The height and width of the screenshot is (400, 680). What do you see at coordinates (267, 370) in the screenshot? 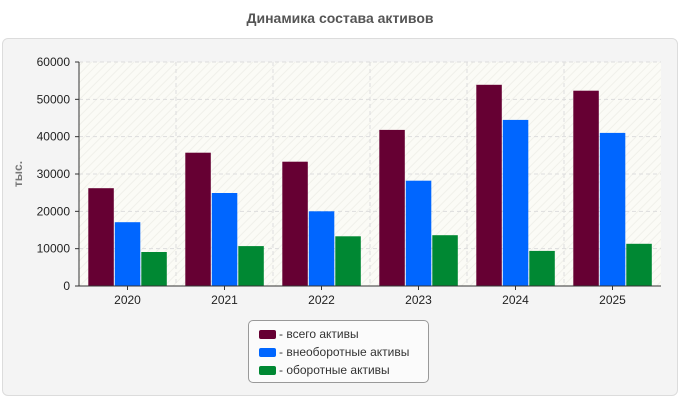
I see `legend-swatch-current` at bounding box center [267, 370].